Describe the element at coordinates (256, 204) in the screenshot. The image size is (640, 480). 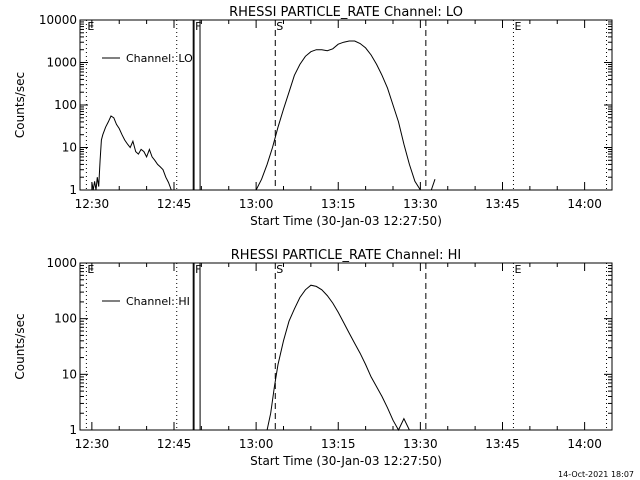
I see `panel-1-x-tick-label: 13:00` at that location.